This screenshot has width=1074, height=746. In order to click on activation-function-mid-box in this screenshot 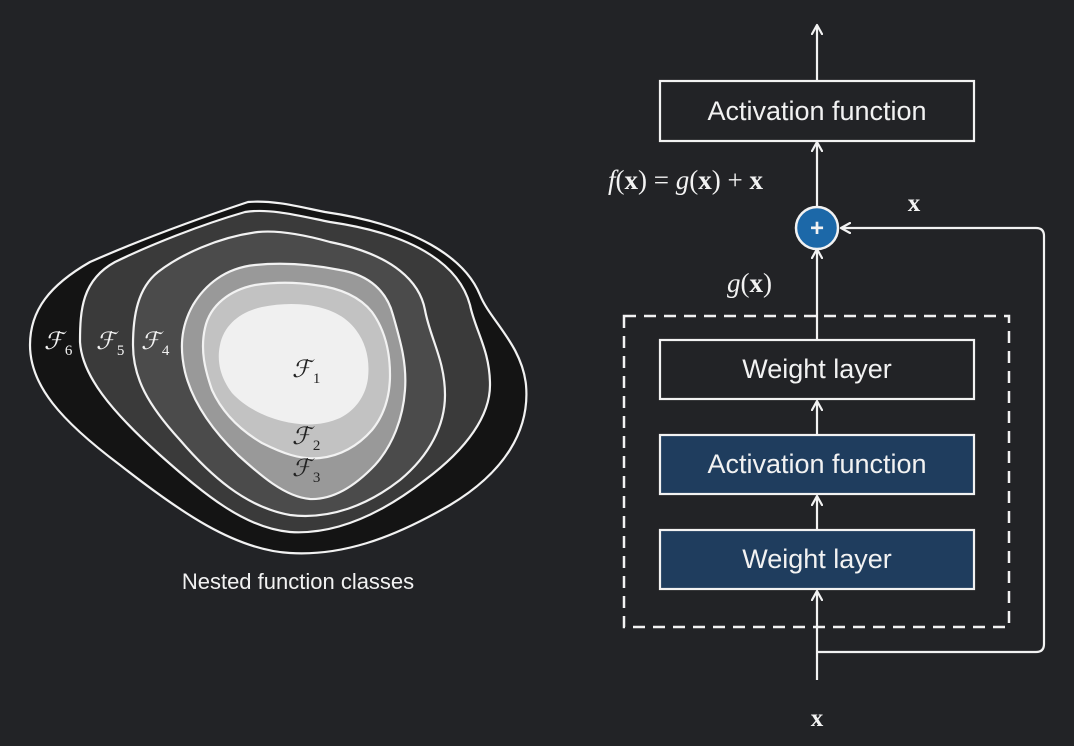, I will do `click(817, 464)`.